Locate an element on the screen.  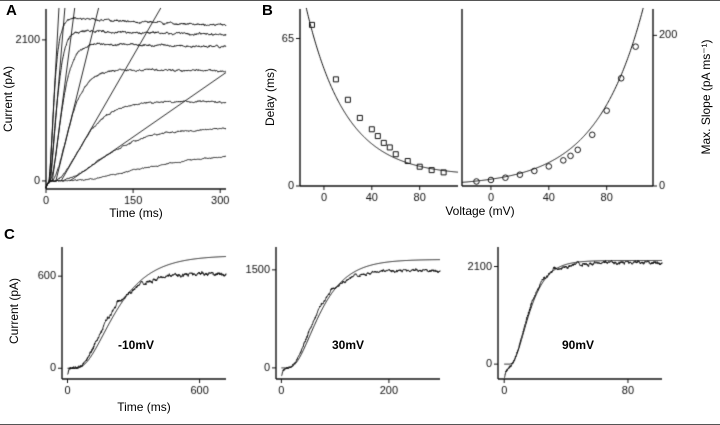
panel-b-ylabel-left: Delay (ms) is located at coordinates (270, 97).